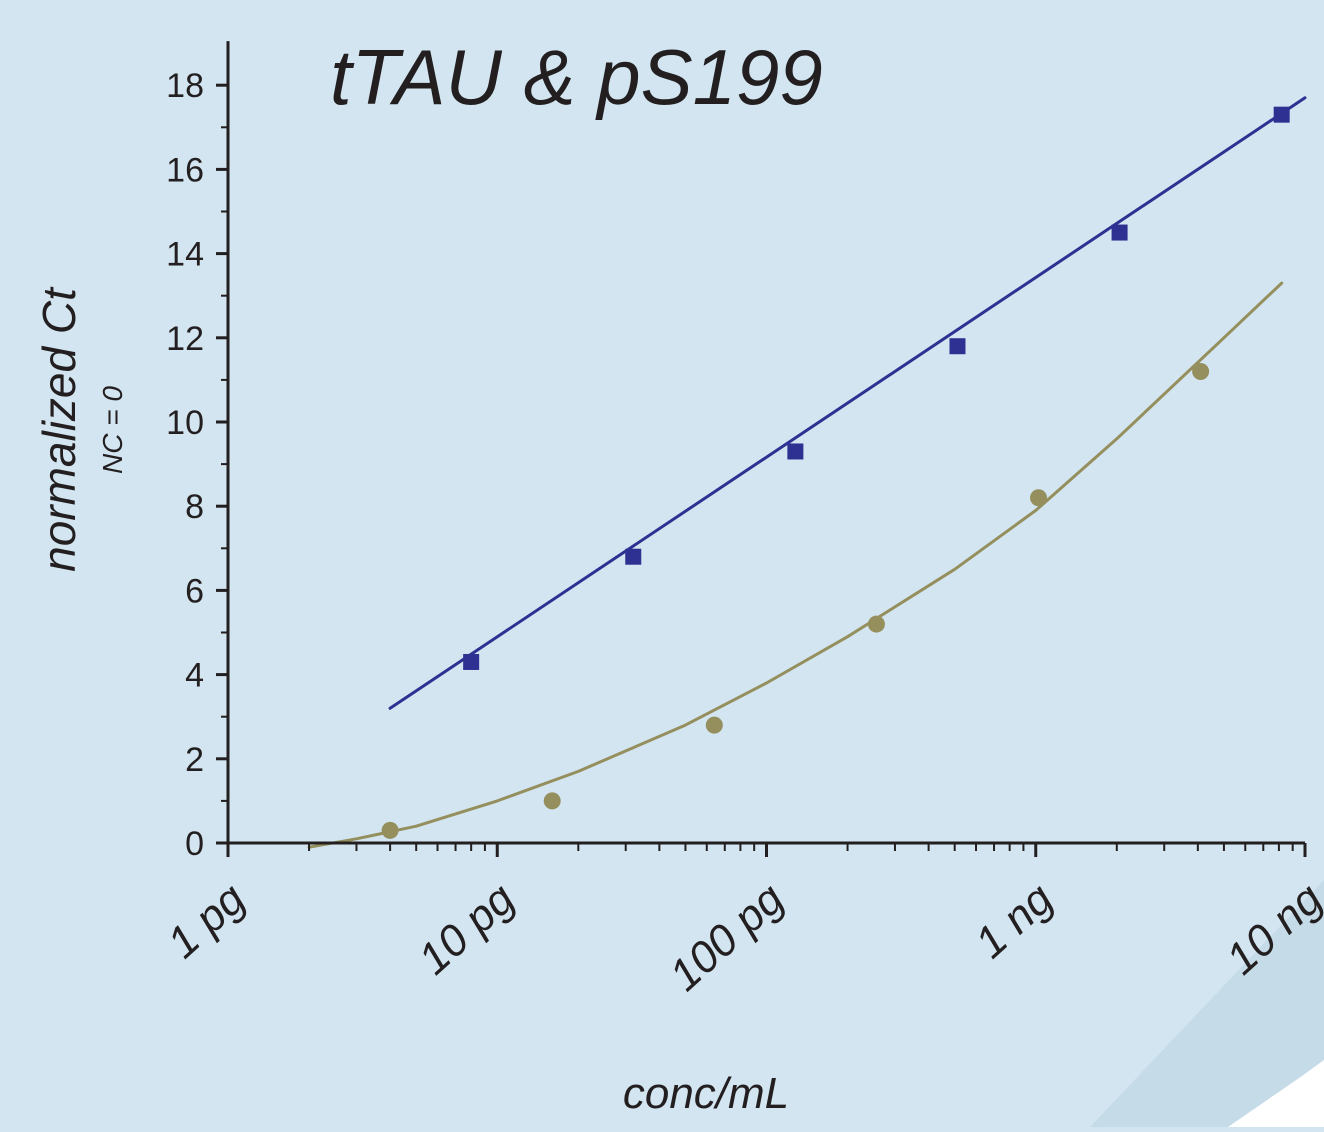  What do you see at coordinates (726, 937) in the screenshot?
I see `x-tick-label: 100 pg` at bounding box center [726, 937].